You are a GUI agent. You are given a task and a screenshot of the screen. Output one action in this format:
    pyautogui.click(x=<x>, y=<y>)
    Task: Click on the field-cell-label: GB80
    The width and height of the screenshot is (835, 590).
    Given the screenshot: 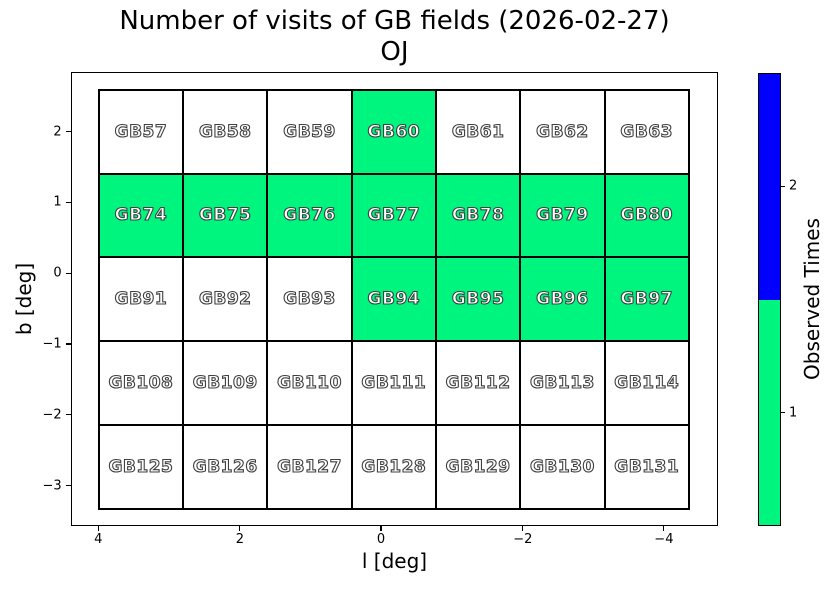 What is the action you would take?
    pyautogui.click(x=646, y=215)
    